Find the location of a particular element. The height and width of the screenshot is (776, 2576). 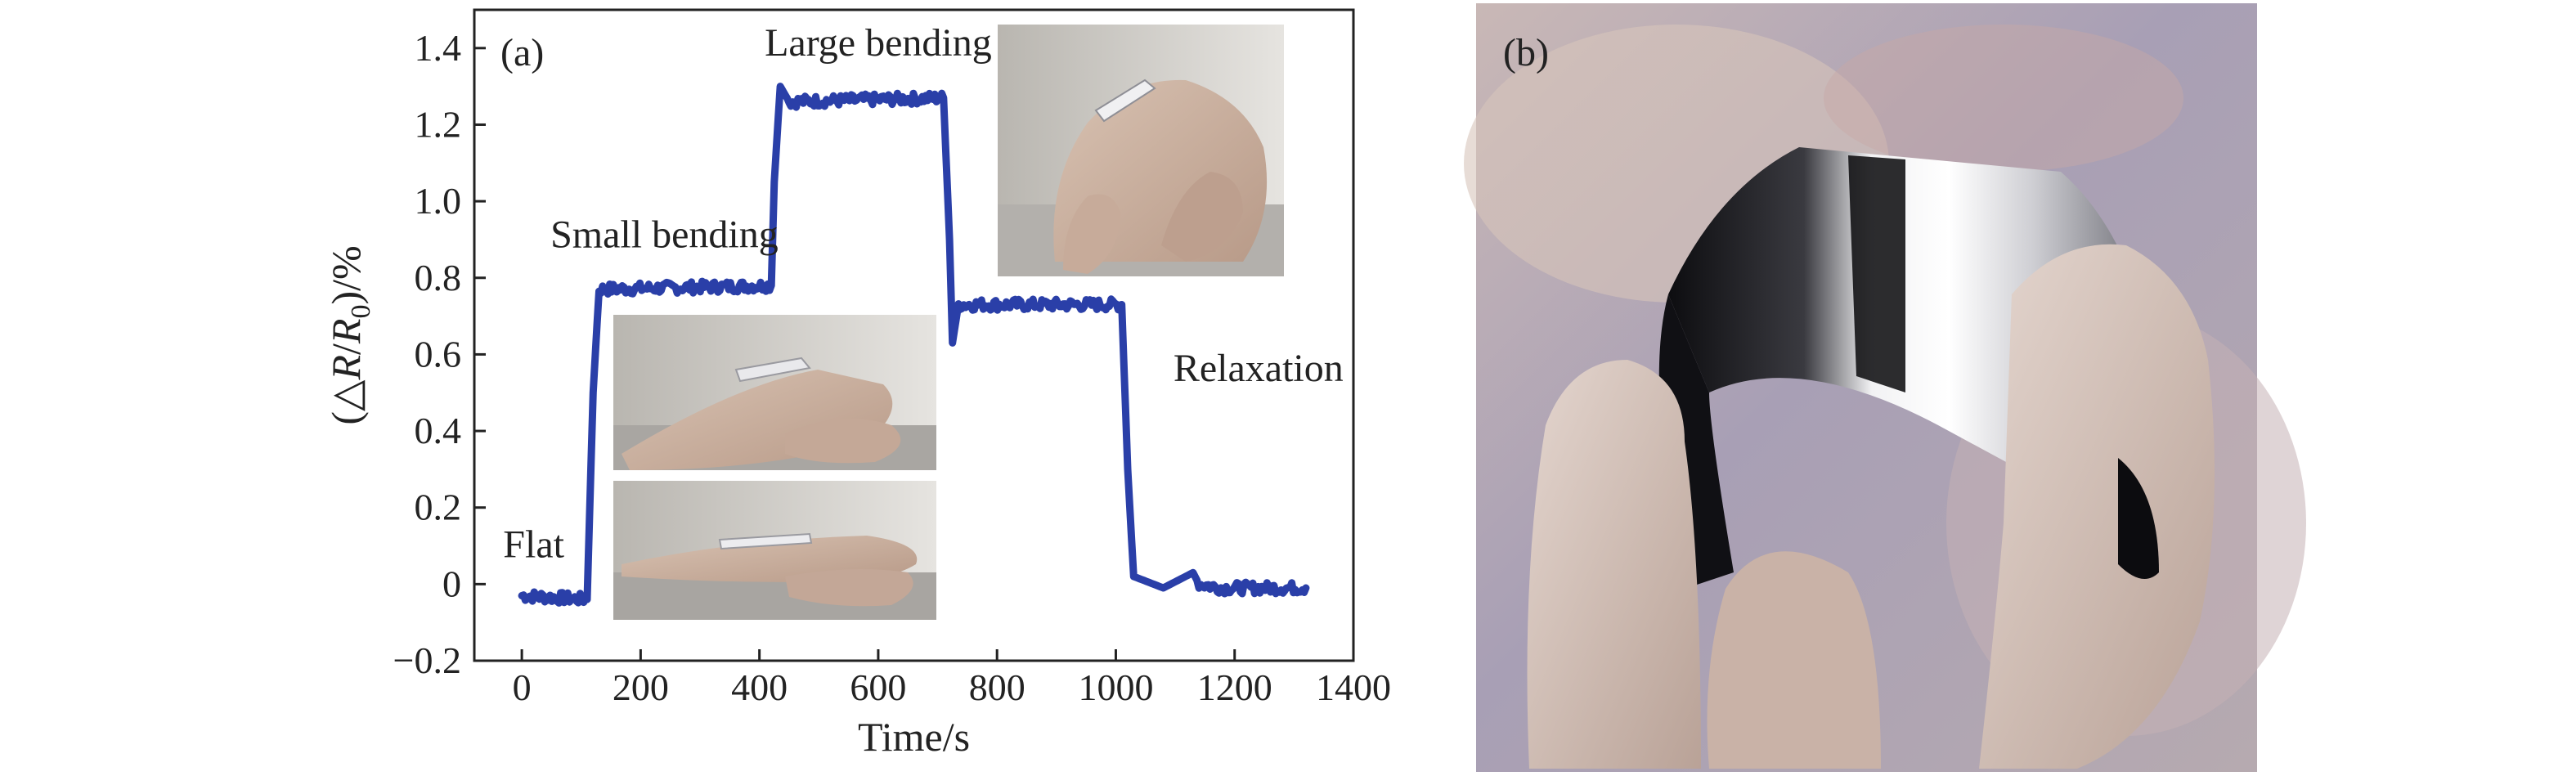

y-tick-label: 1.2 is located at coordinates (438, 124).